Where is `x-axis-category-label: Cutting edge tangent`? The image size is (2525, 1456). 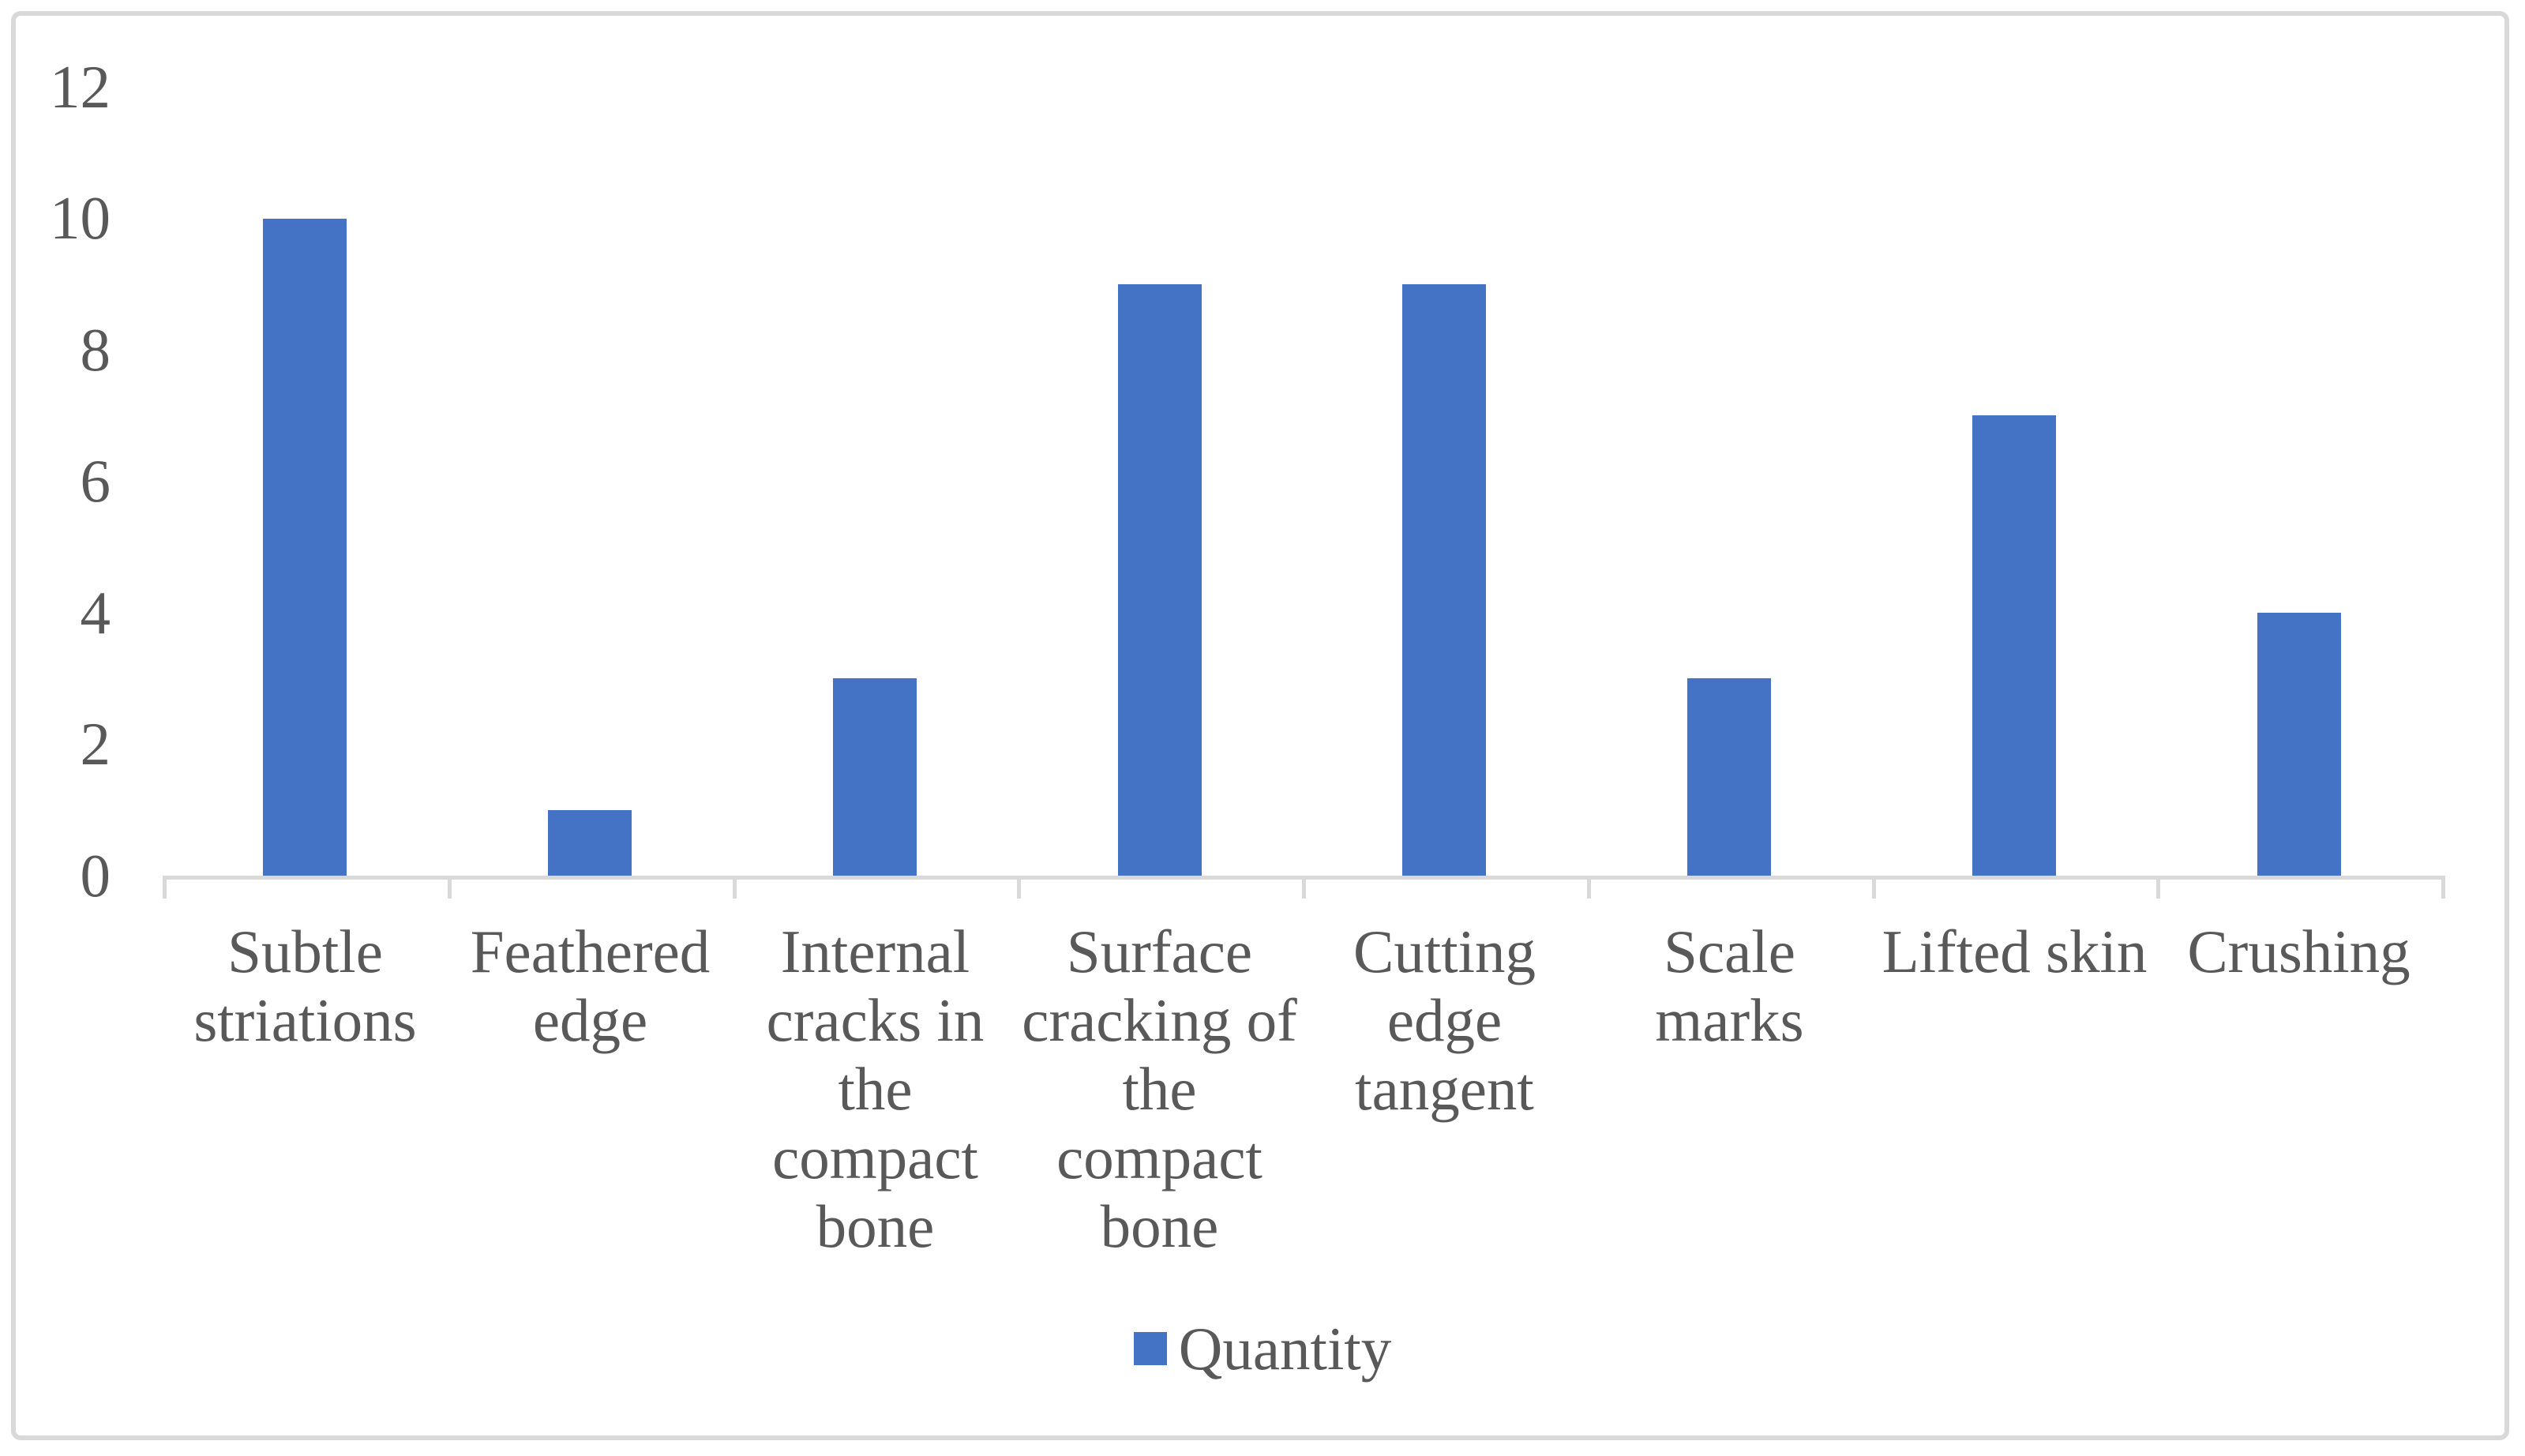
x-axis-category-label: Cutting edge tangent is located at coordinates (1444, 1021).